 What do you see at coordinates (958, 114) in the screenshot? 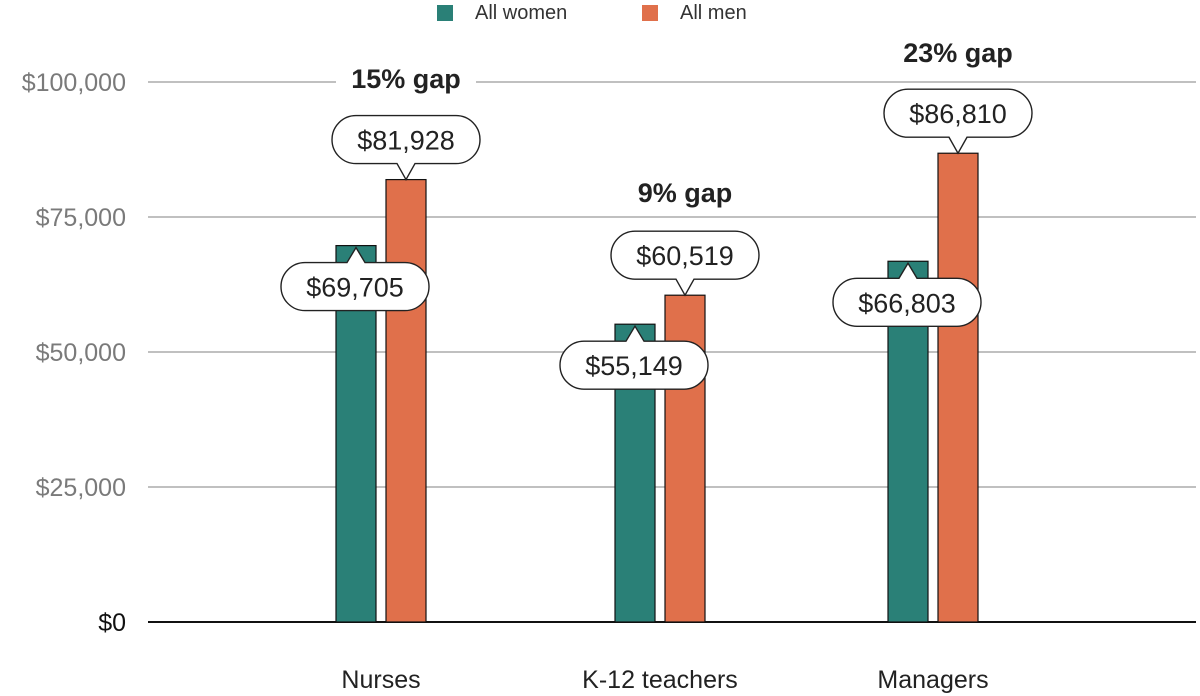
I see `data-label-men: $86,810` at bounding box center [958, 114].